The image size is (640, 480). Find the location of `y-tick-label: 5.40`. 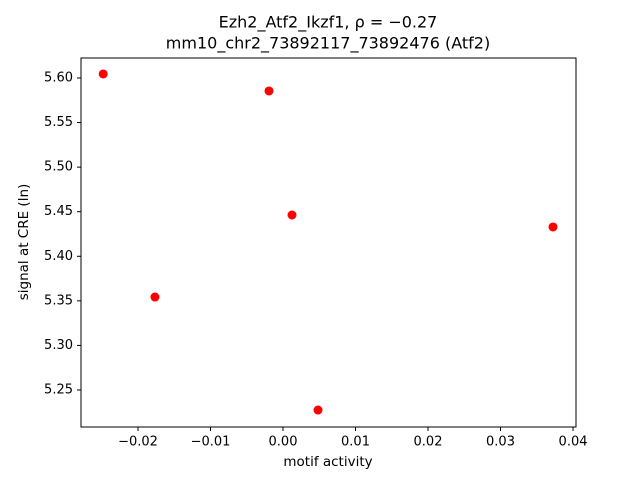

y-tick-label: 5.40 is located at coordinates (58, 256).